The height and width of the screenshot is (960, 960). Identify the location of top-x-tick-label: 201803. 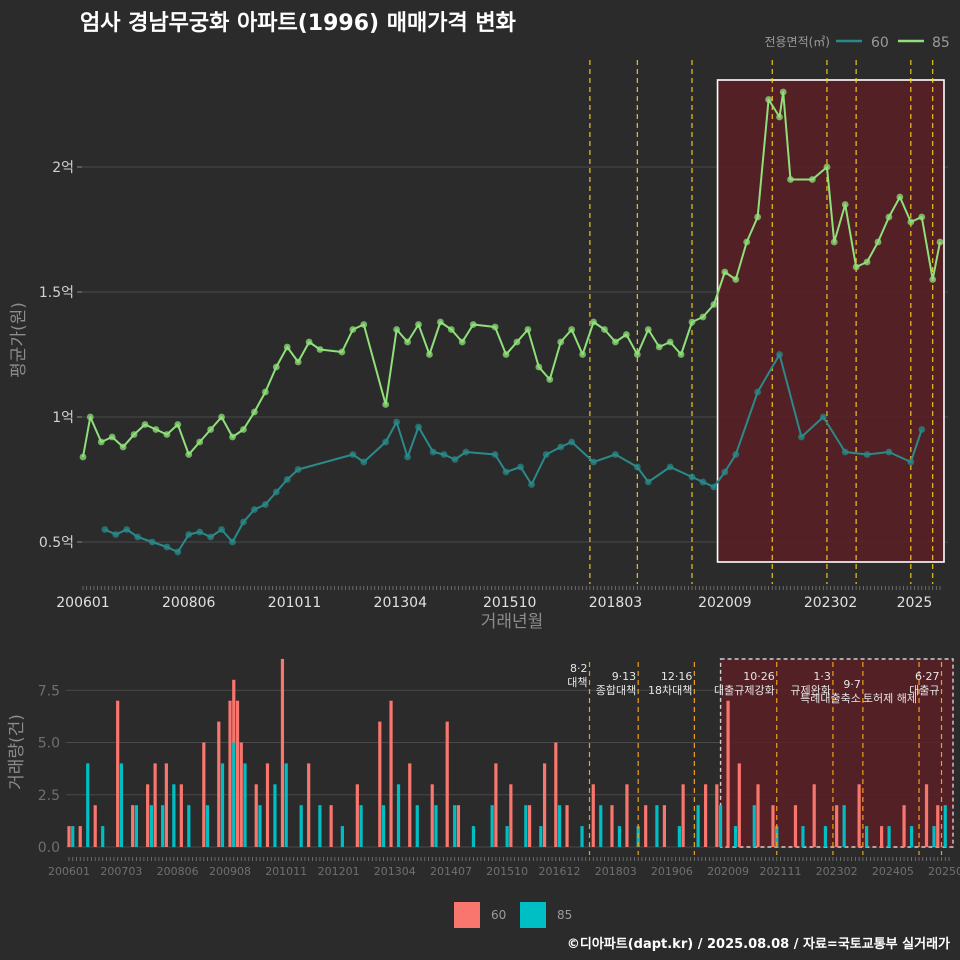
(615, 603).